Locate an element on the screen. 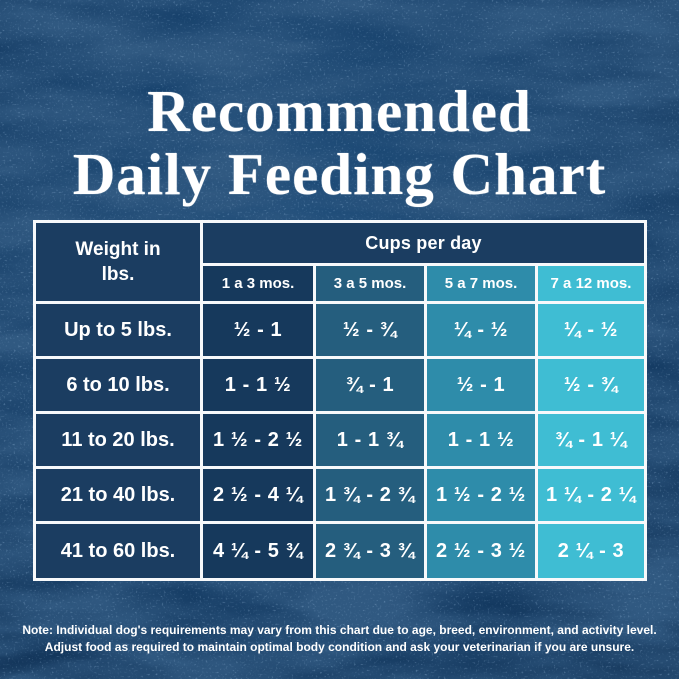 This screenshot has height=679, width=679. weight-header-line-1: Weight in is located at coordinates (118, 249).